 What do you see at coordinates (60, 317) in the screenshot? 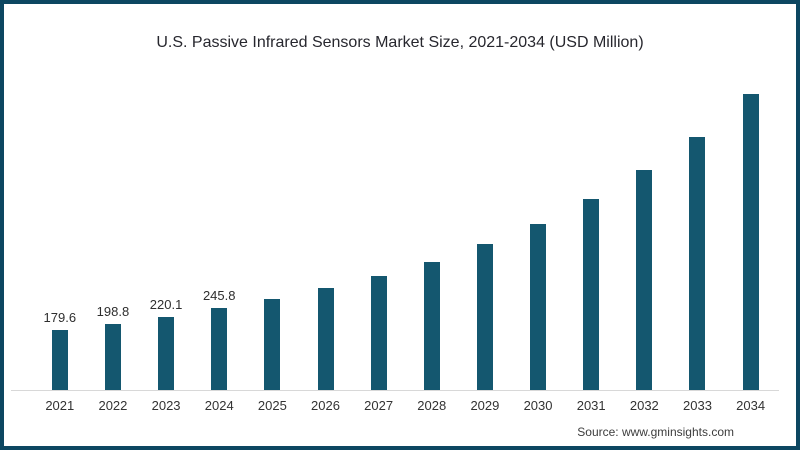
I see `bar-value-label: 179.6` at bounding box center [60, 317].